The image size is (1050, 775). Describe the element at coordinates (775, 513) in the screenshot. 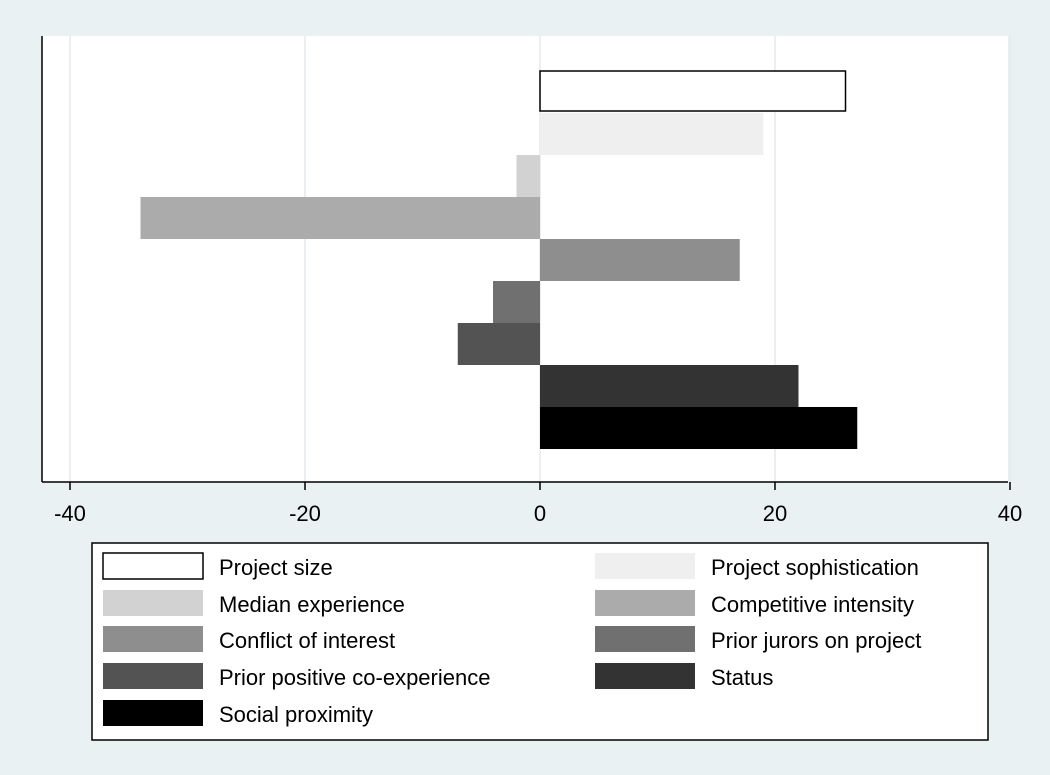

I see `x-tick-label: 20` at that location.